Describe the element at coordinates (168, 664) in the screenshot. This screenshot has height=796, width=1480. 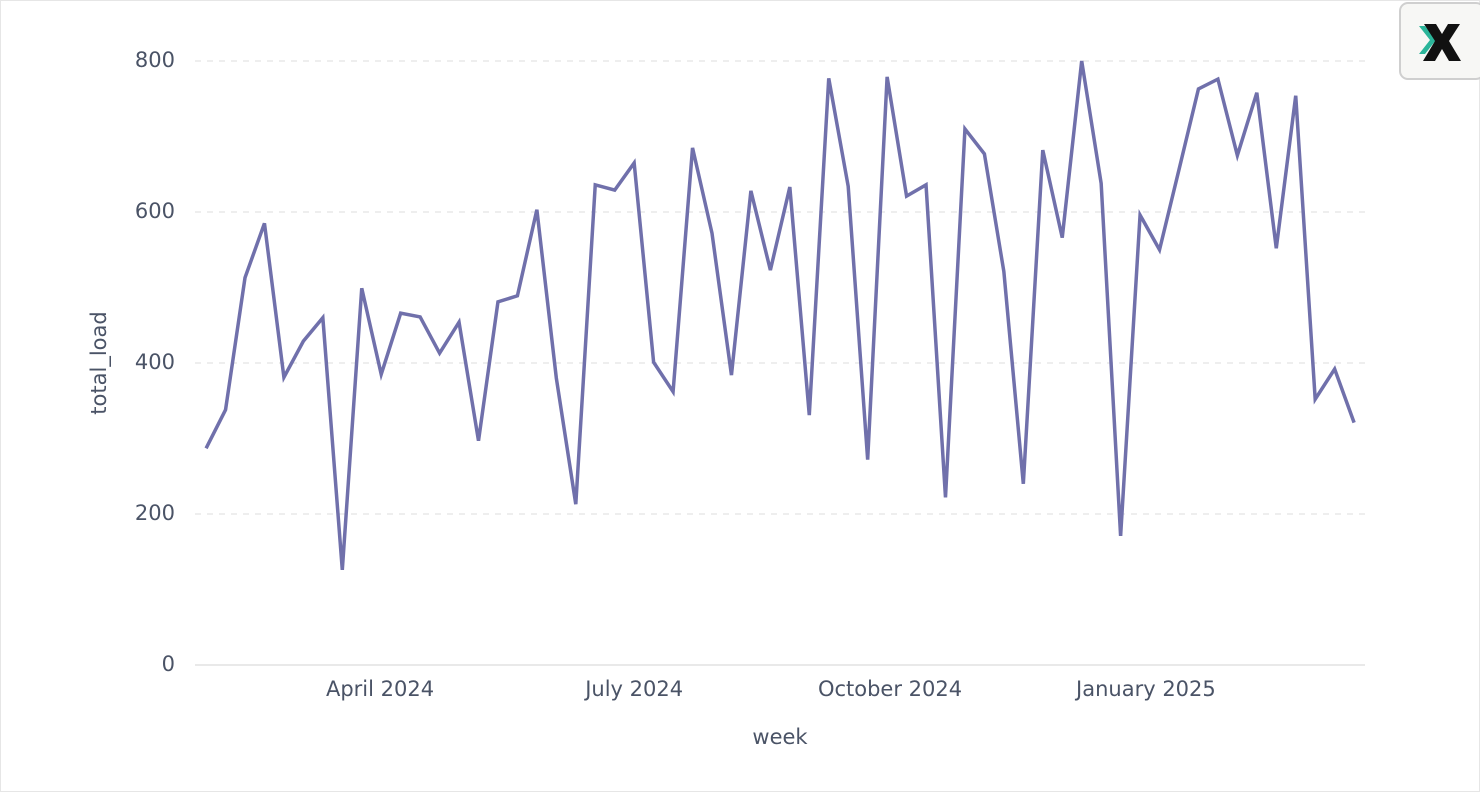
I see `y-tick-label: 0` at that location.